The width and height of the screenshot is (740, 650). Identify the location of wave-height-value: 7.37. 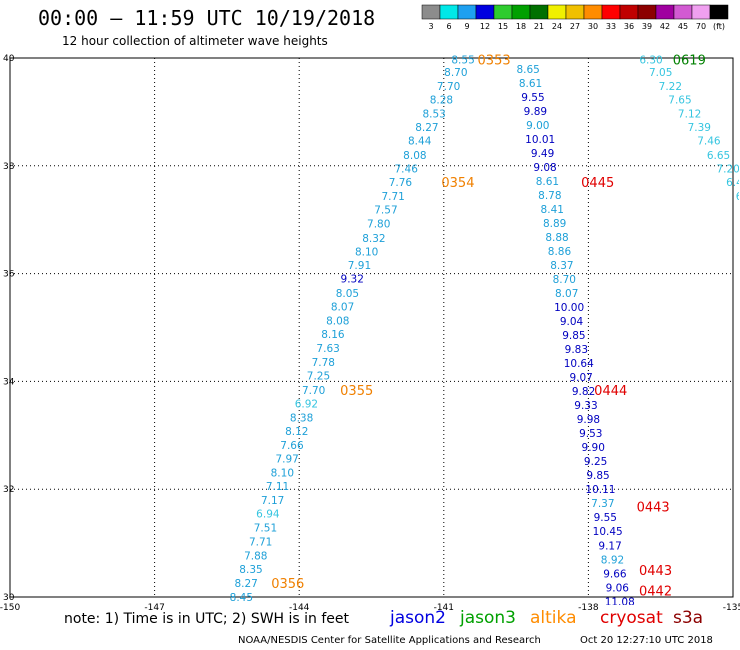
(602, 504).